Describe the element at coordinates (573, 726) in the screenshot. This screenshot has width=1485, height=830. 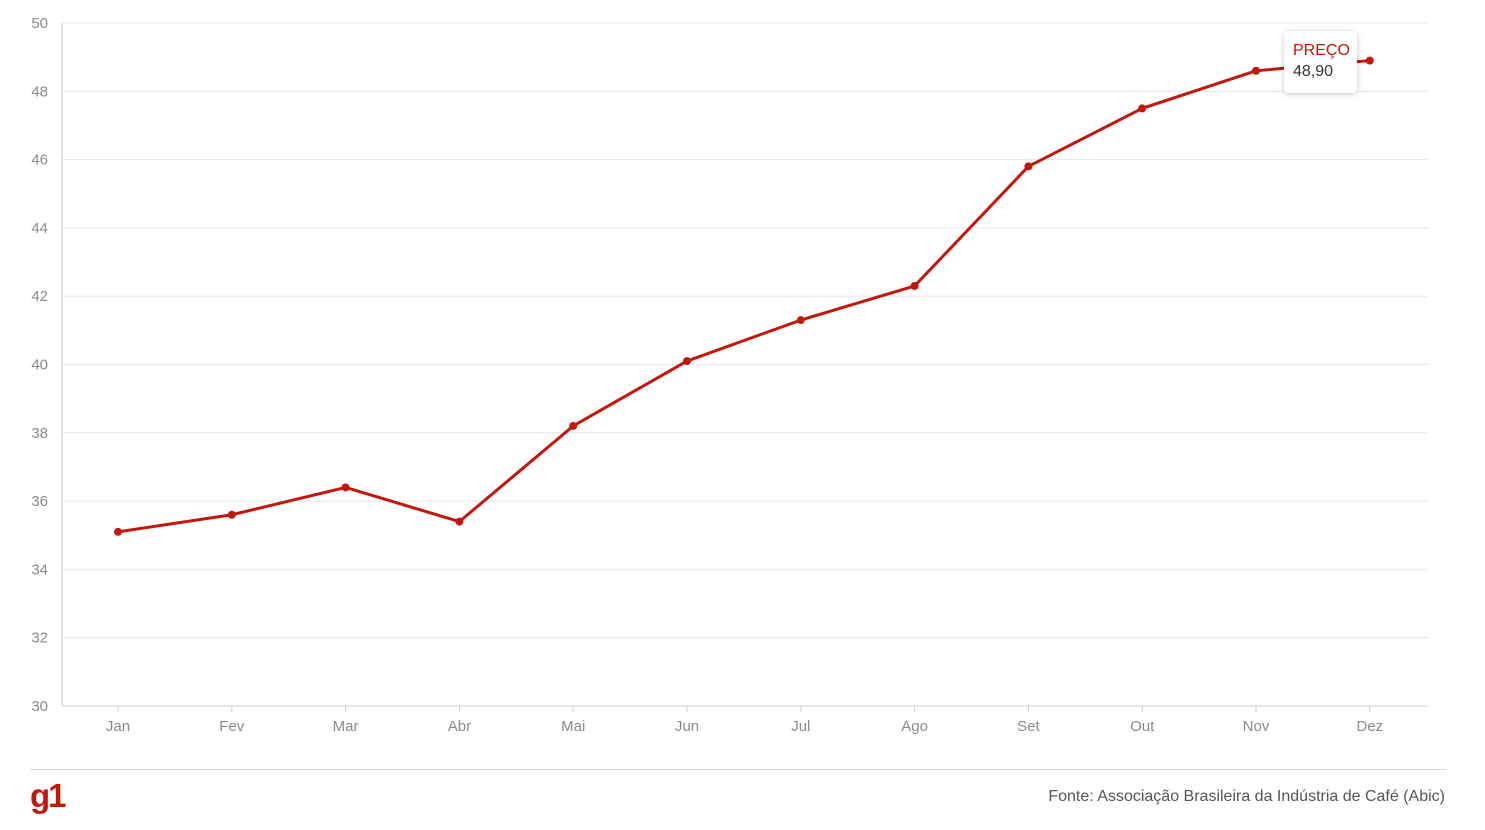
I see `x-tick-label: Mai` at that location.